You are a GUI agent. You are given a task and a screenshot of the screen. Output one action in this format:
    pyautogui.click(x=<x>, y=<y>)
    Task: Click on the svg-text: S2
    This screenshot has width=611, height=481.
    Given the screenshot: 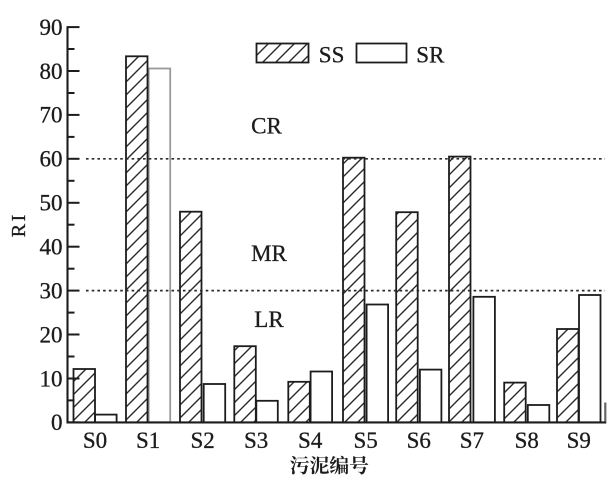 What is the action you would take?
    pyautogui.click(x=202, y=440)
    